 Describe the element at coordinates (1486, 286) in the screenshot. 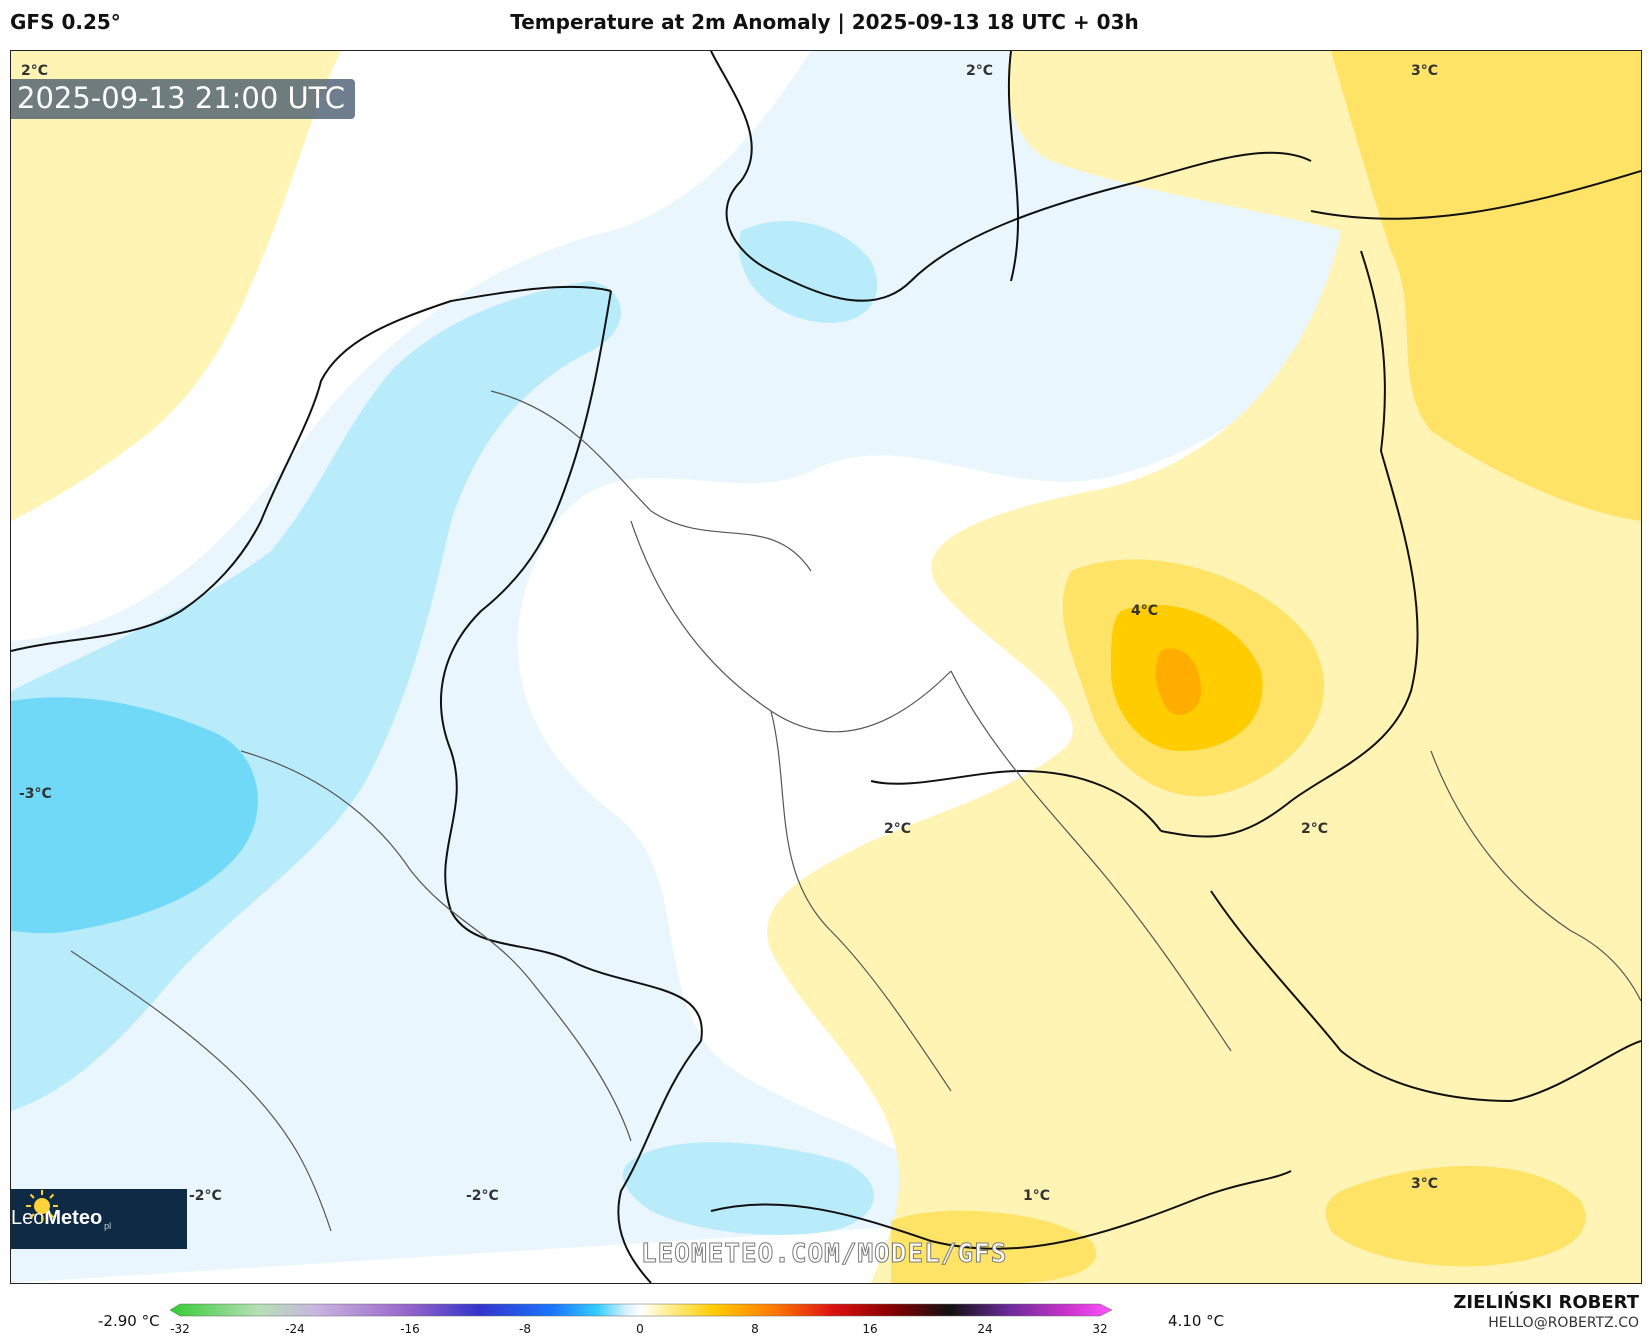

I see `warm-anomaly-mid-east` at that location.